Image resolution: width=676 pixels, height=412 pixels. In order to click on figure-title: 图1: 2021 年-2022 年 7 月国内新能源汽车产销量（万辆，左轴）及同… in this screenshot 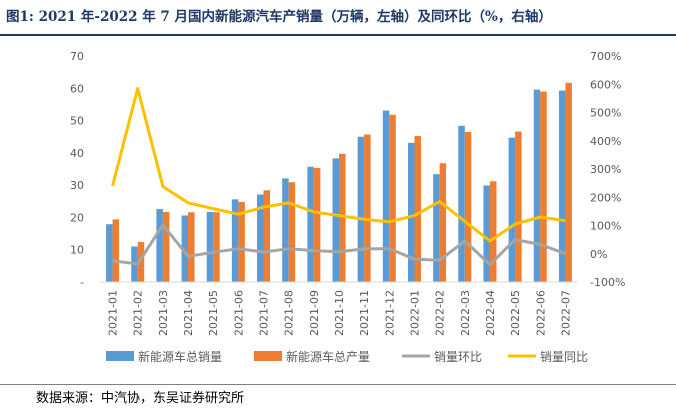, I will do `click(279, 17)`.